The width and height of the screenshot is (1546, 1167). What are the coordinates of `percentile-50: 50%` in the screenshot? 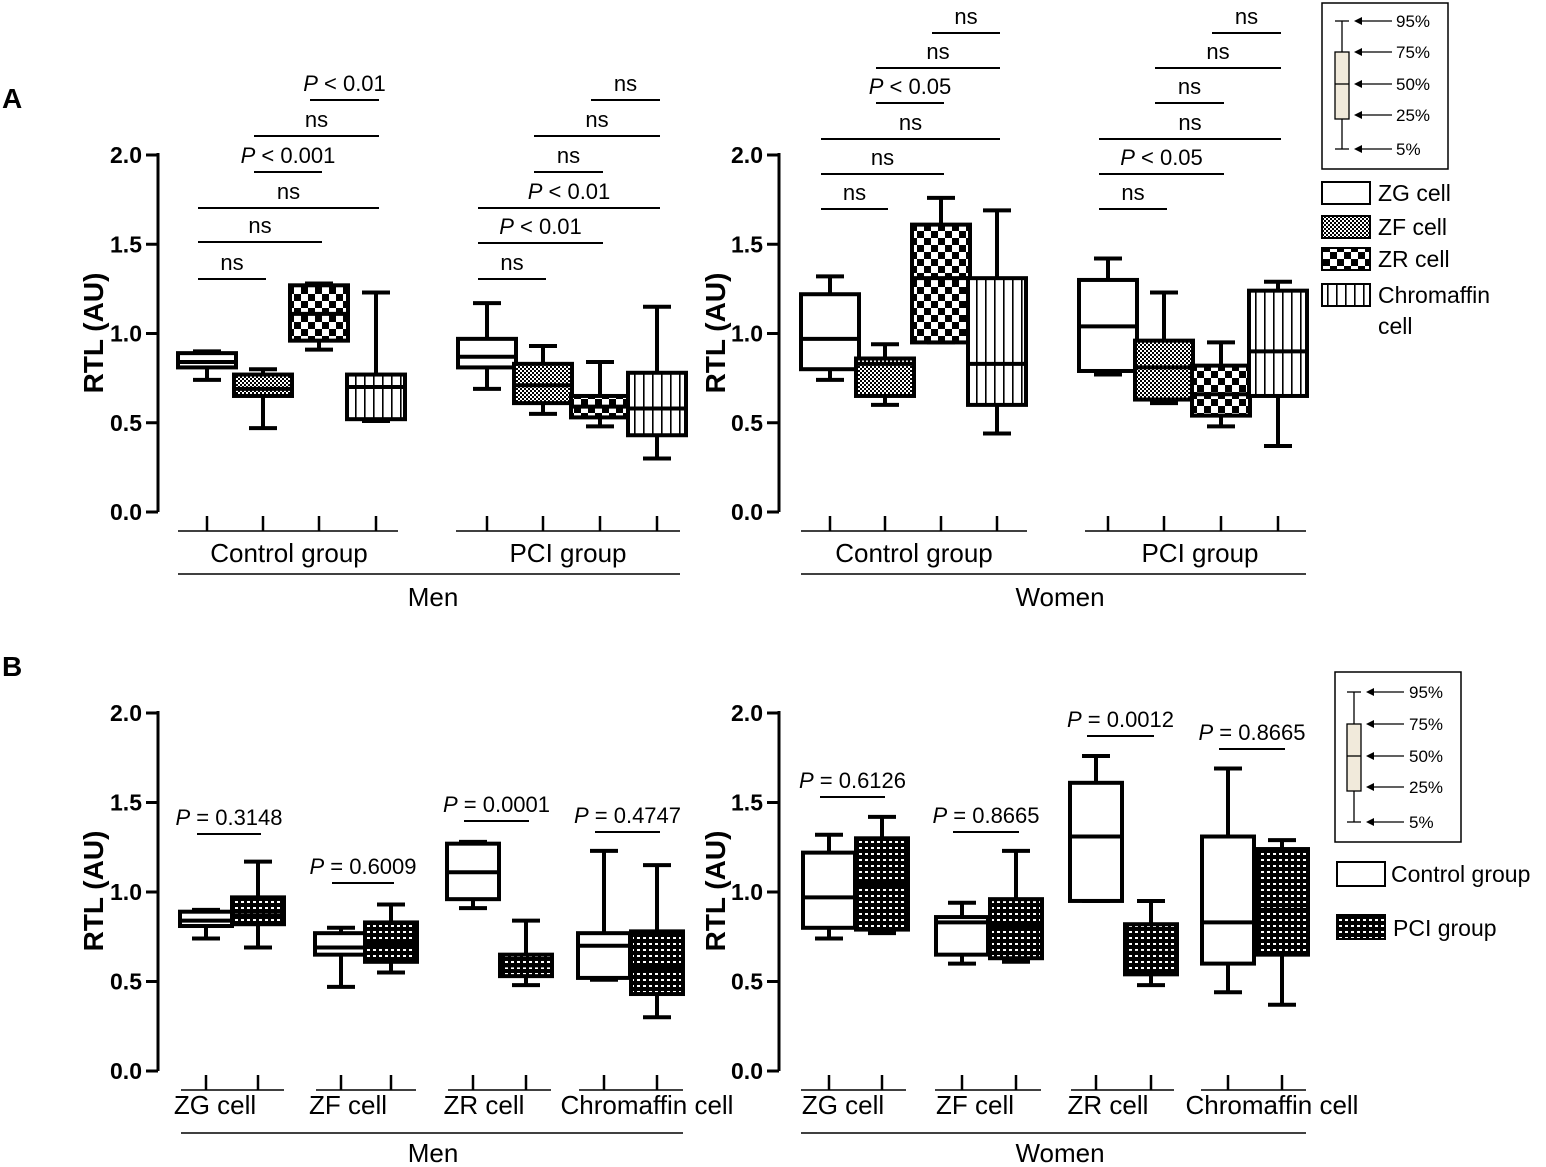 It's located at (1426, 756).